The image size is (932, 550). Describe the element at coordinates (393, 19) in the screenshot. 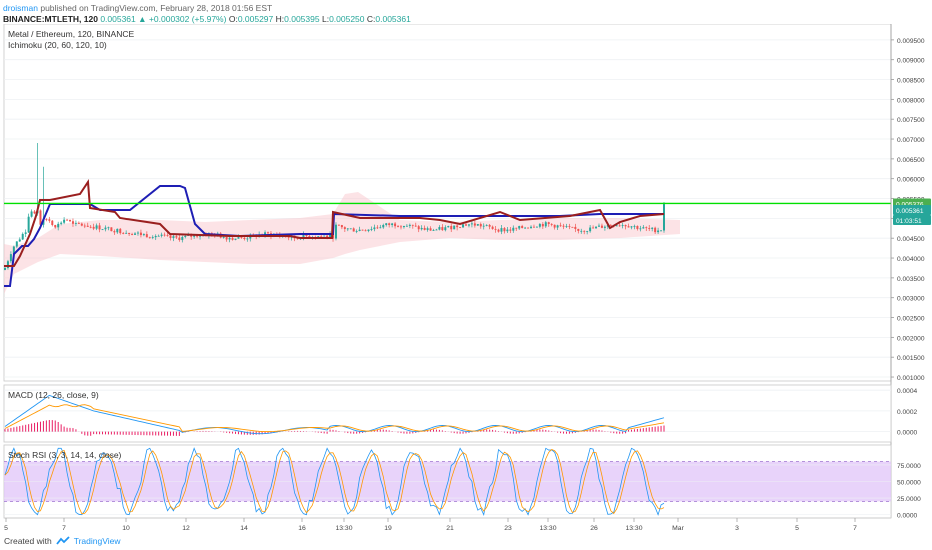

I see `close-value: 0.005361` at that location.